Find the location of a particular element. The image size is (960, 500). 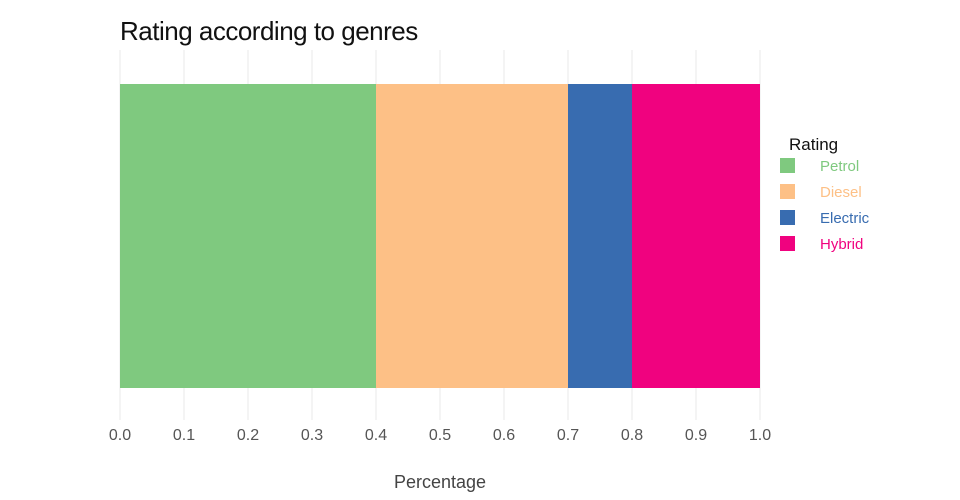

legend-swatch-petrol is located at coordinates (787, 165).